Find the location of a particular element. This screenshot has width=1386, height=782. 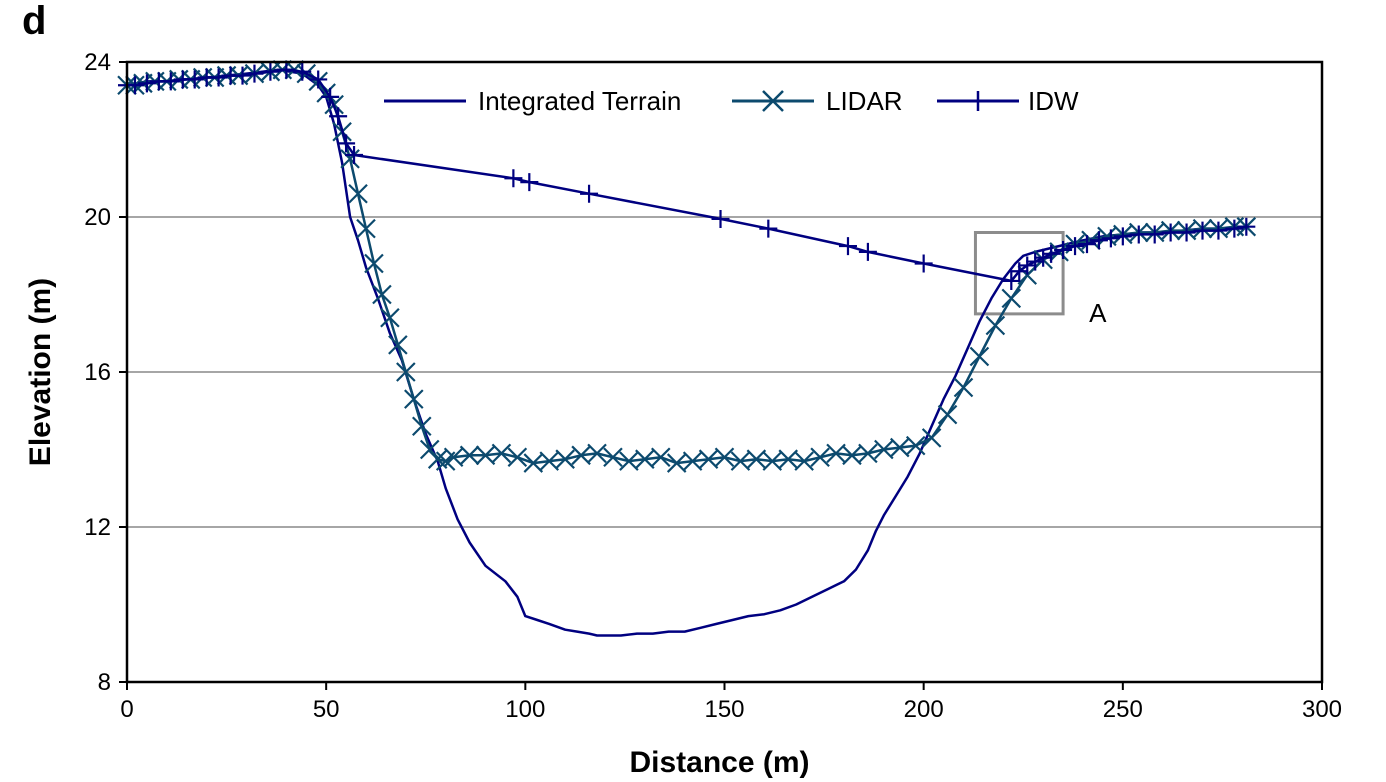

y-tick-label: 12 is located at coordinates (97, 527).